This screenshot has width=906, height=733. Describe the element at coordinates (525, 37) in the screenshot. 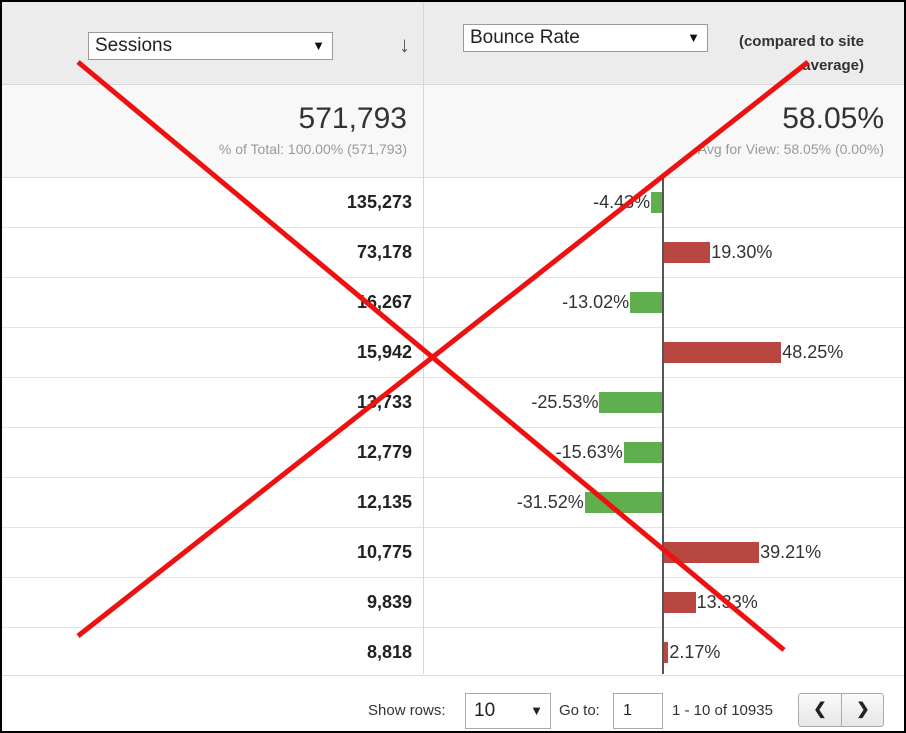

I see `bounce-select-label: Bounce Rate` at that location.